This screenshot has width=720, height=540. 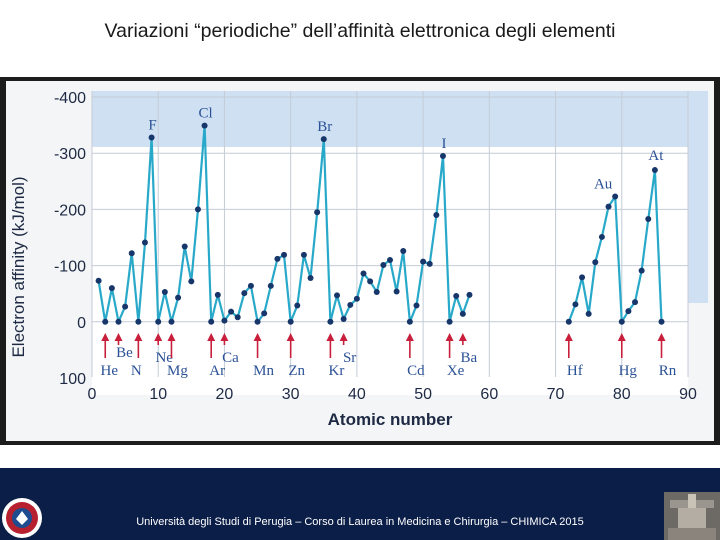 What do you see at coordinates (18, 266) in the screenshot?
I see `y-axis-label: Electron affinity (kJ/mol)` at bounding box center [18, 266].